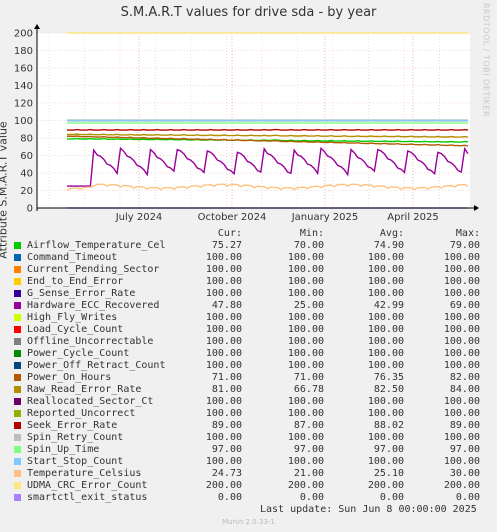  I want to click on munin-version: Munin 2.0.33-1, so click(248, 522).